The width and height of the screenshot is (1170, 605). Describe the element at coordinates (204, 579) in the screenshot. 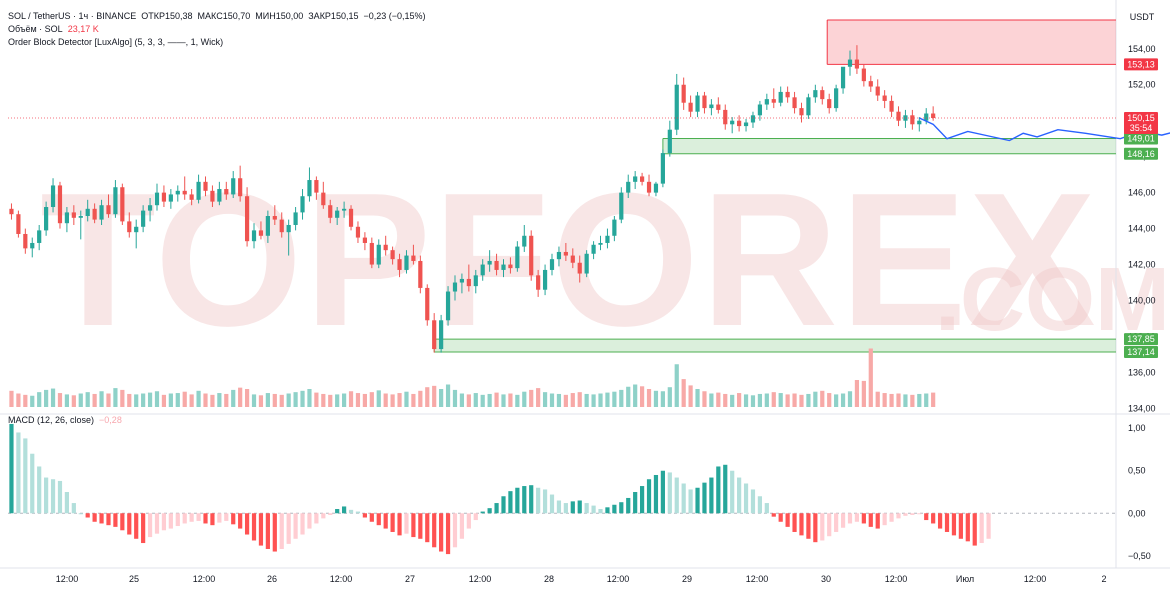

I see `time-tick-label: 12:00` at that location.